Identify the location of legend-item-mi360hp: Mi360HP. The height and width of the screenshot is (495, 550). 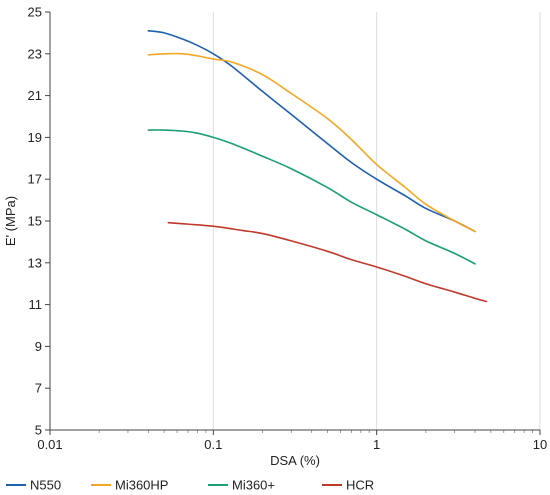
(129, 485).